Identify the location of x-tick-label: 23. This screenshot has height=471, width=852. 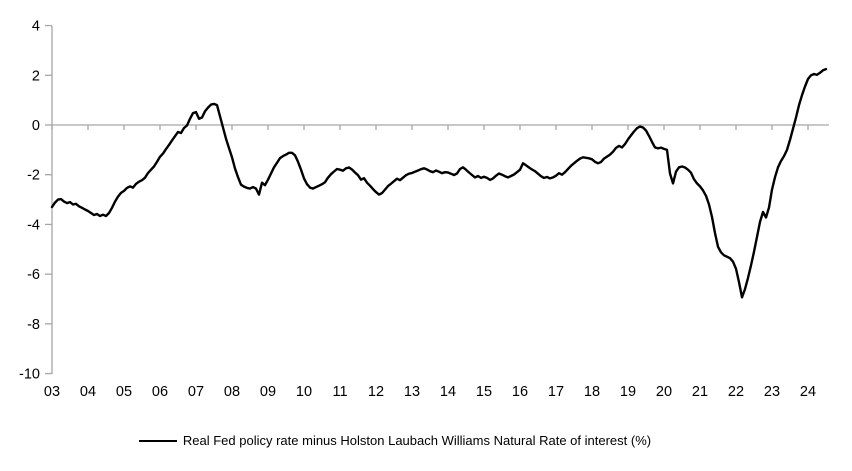
(772, 392).